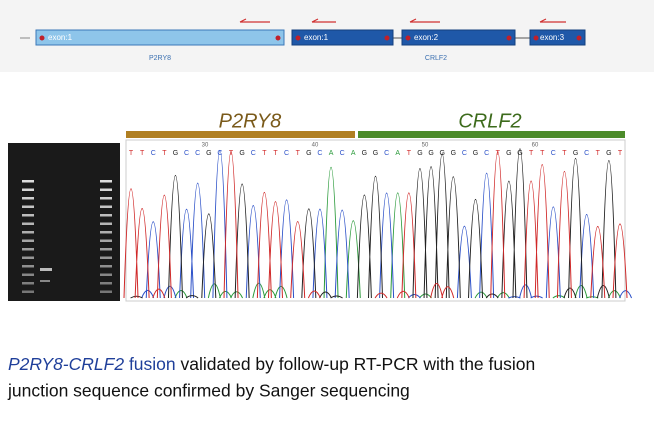 The image size is (654, 424). Describe the element at coordinates (315, 146) in the screenshot. I see `ruler-label: 40` at that location.